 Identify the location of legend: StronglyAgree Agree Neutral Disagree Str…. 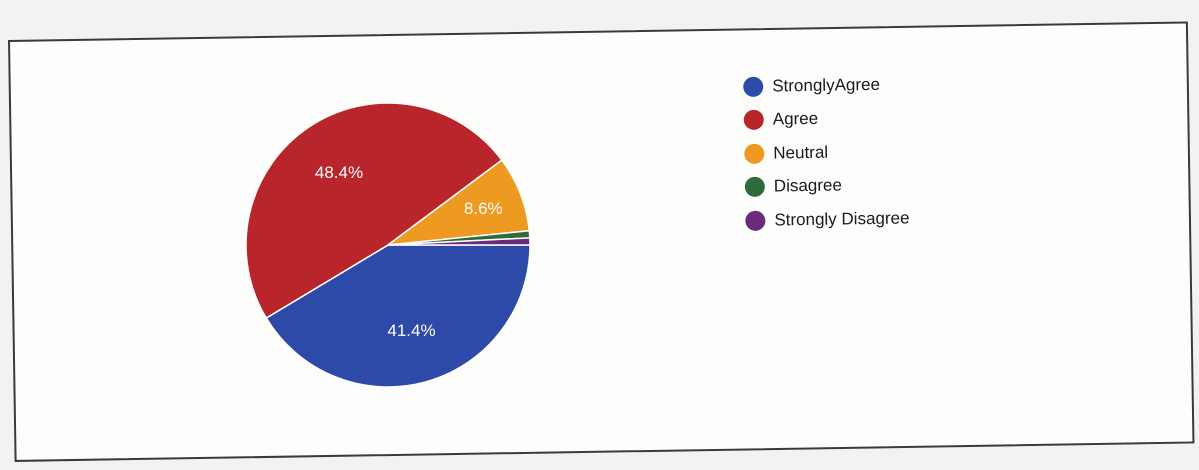
(826, 152).